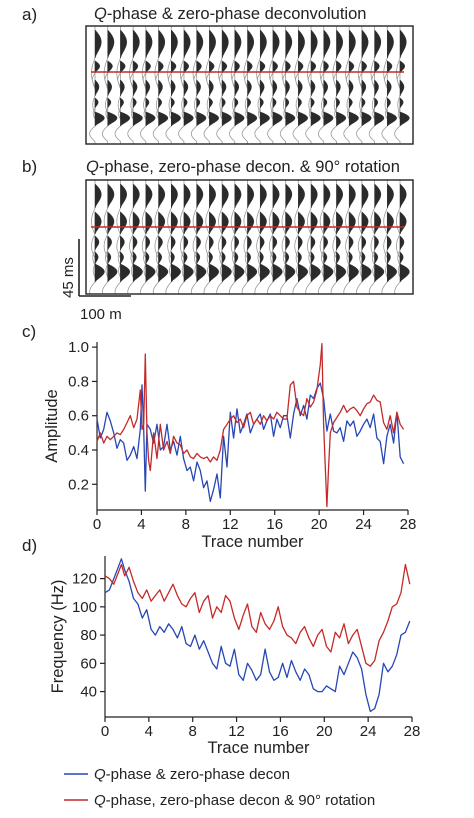 This screenshot has width=474, height=818. What do you see at coordinates (100, 14) in the screenshot?
I see `panel-a-title-q: Q` at bounding box center [100, 14].